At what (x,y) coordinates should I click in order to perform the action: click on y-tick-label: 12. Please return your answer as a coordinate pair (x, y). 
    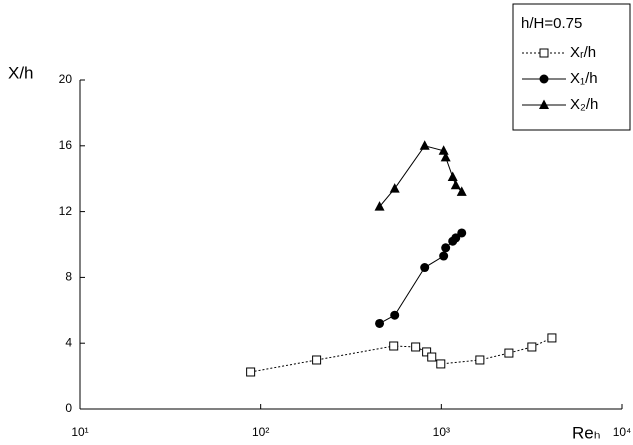
    Looking at the image, I should click on (66, 211).